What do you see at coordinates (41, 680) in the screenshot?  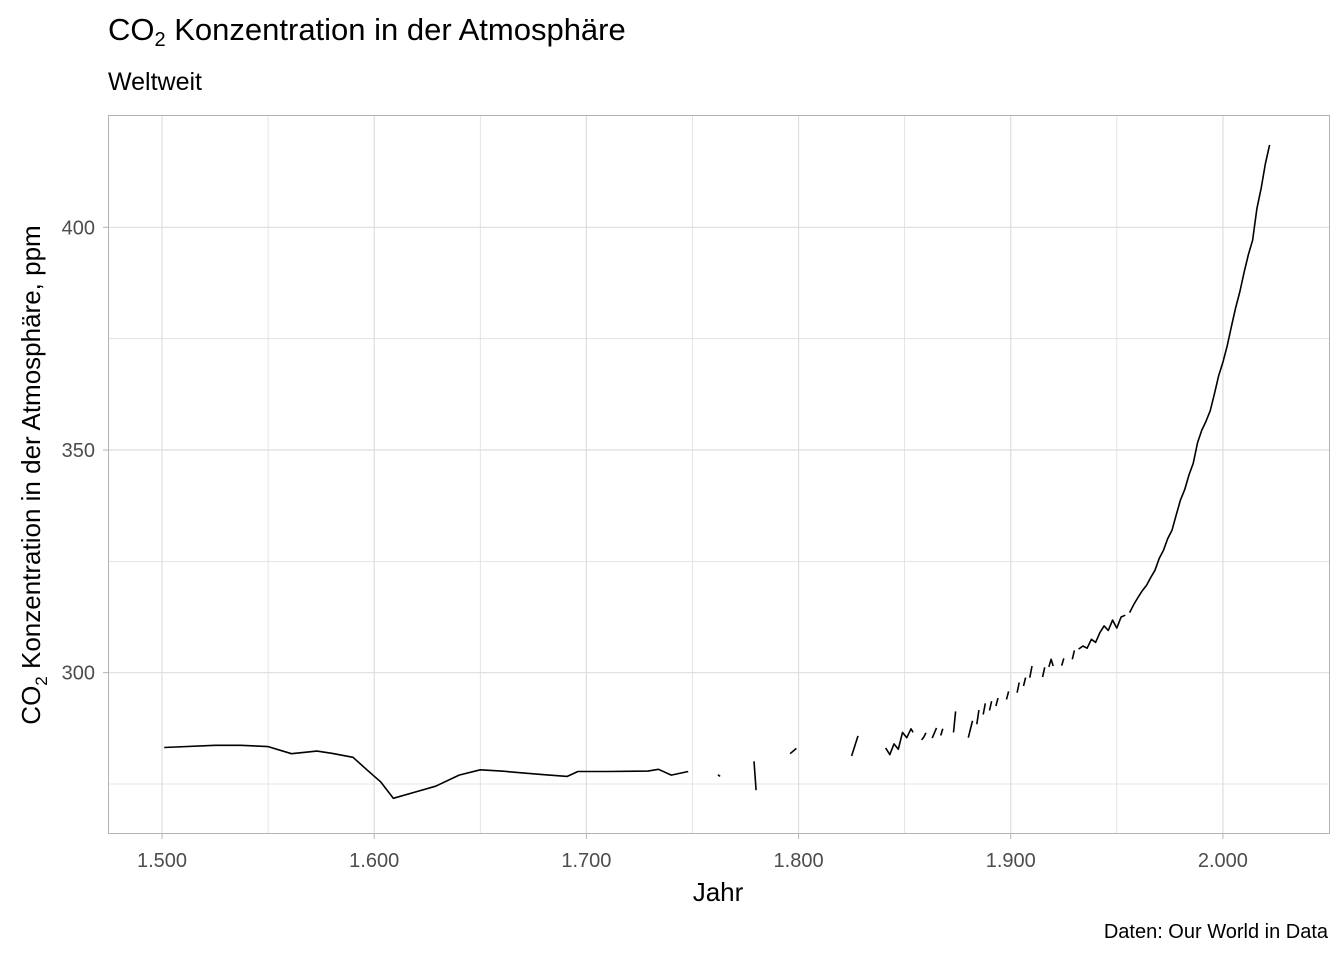 I see `y-axis-title-subscript: 2` at bounding box center [41, 680].